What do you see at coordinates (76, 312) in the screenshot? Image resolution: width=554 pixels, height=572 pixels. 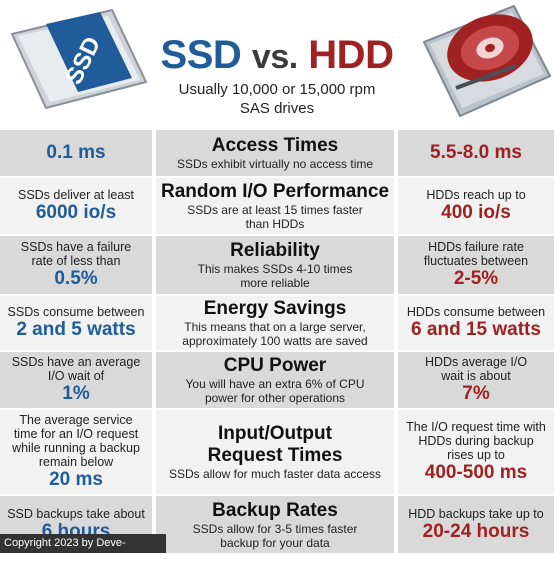 I see `ssd-text: SSDs consume between` at bounding box center [76, 312].